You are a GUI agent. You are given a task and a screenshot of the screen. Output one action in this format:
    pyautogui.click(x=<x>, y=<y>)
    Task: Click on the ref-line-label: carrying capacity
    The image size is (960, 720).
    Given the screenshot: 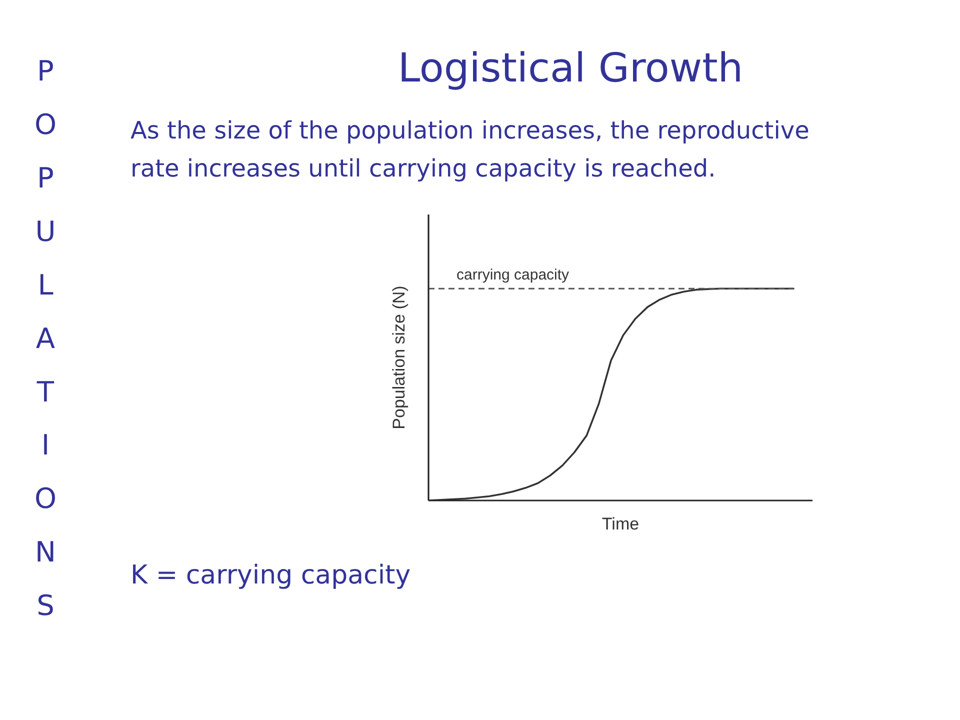 What is the action you would take?
    pyautogui.click(x=513, y=275)
    